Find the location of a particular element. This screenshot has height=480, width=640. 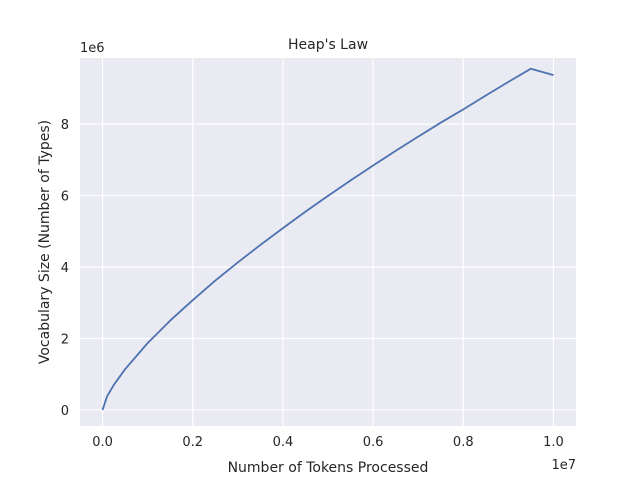

y-tick-label: 4 is located at coordinates (65, 268).